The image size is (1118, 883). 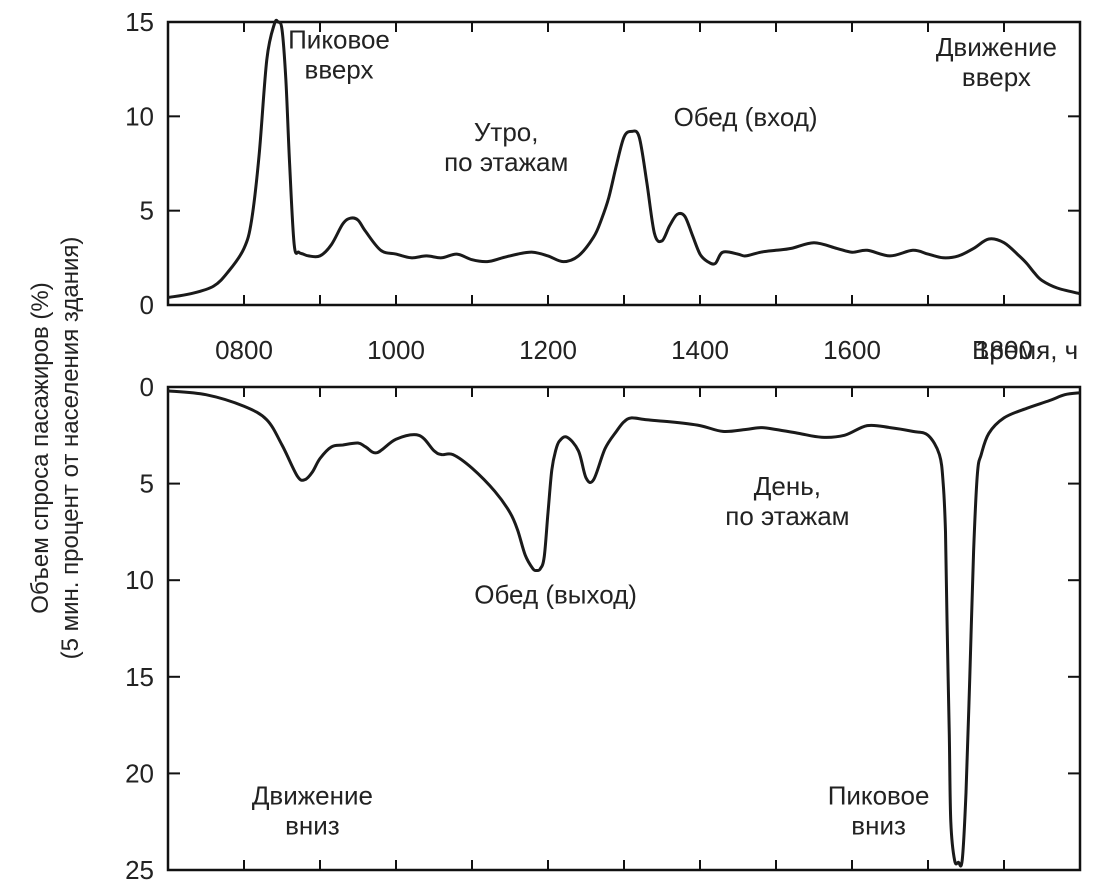 What do you see at coordinates (139, 773) in the screenshot?
I see `y-tick-label: 20` at bounding box center [139, 773].